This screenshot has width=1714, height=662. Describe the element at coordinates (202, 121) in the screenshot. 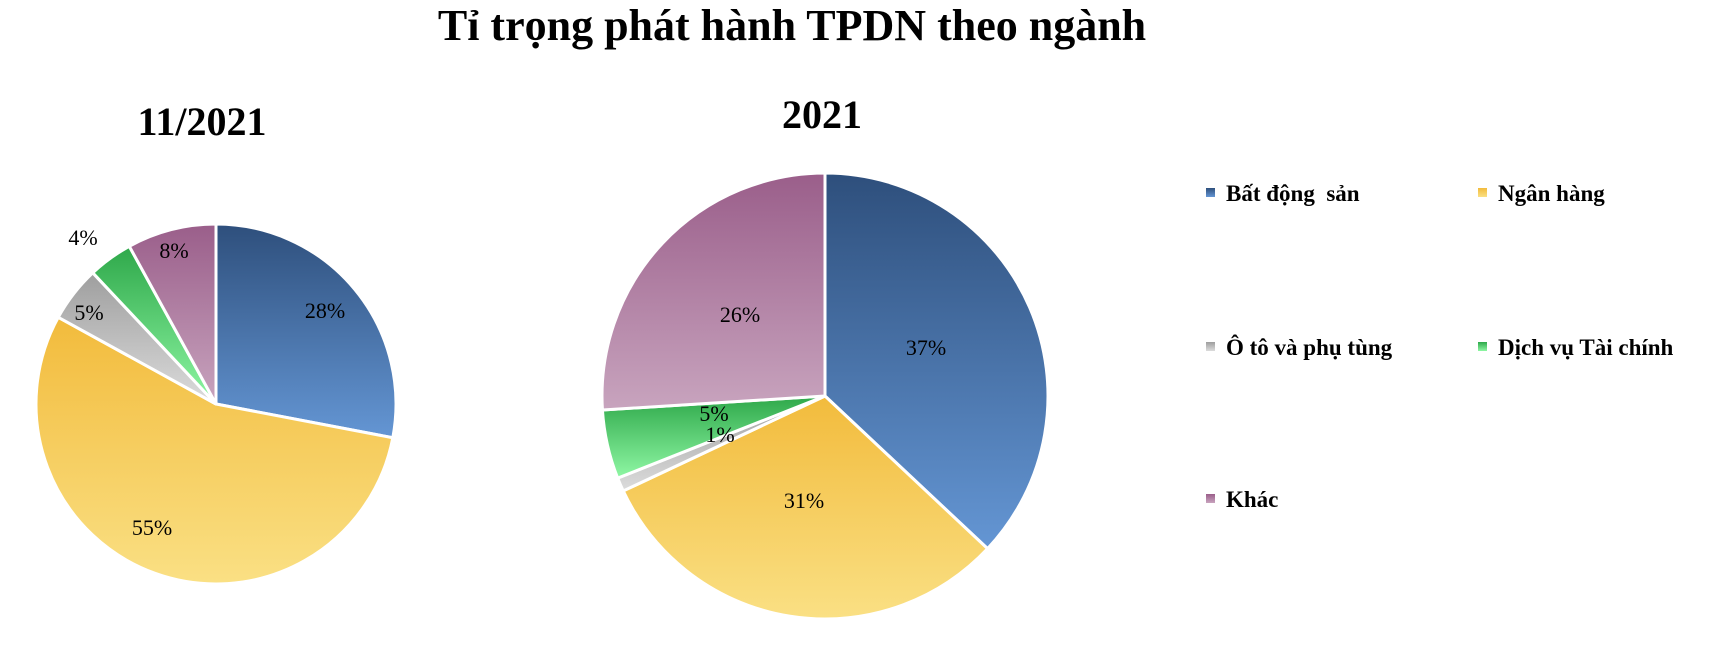

I see `pie-1-title: 11/2021` at that location.